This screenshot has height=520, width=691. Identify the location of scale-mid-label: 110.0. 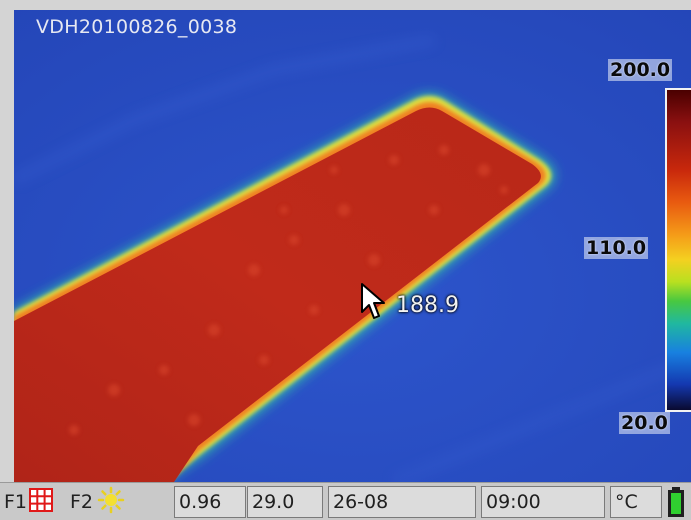
(616, 248).